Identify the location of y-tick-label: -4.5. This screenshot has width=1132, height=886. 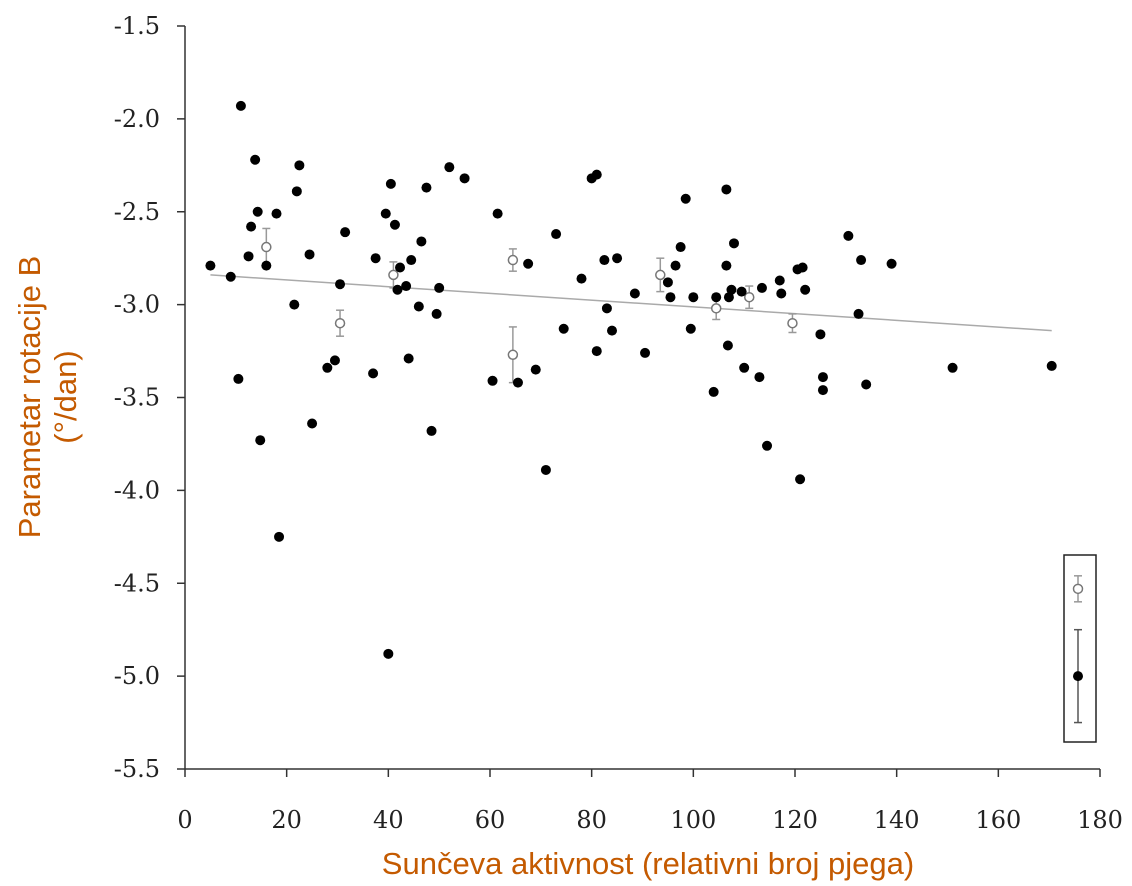
(137, 583).